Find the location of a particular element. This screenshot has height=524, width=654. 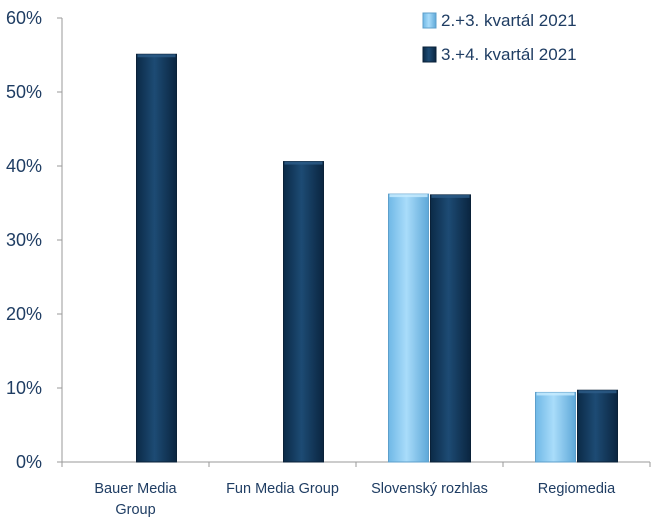

x-category-label-line: Fun Media Group is located at coordinates (282, 489).